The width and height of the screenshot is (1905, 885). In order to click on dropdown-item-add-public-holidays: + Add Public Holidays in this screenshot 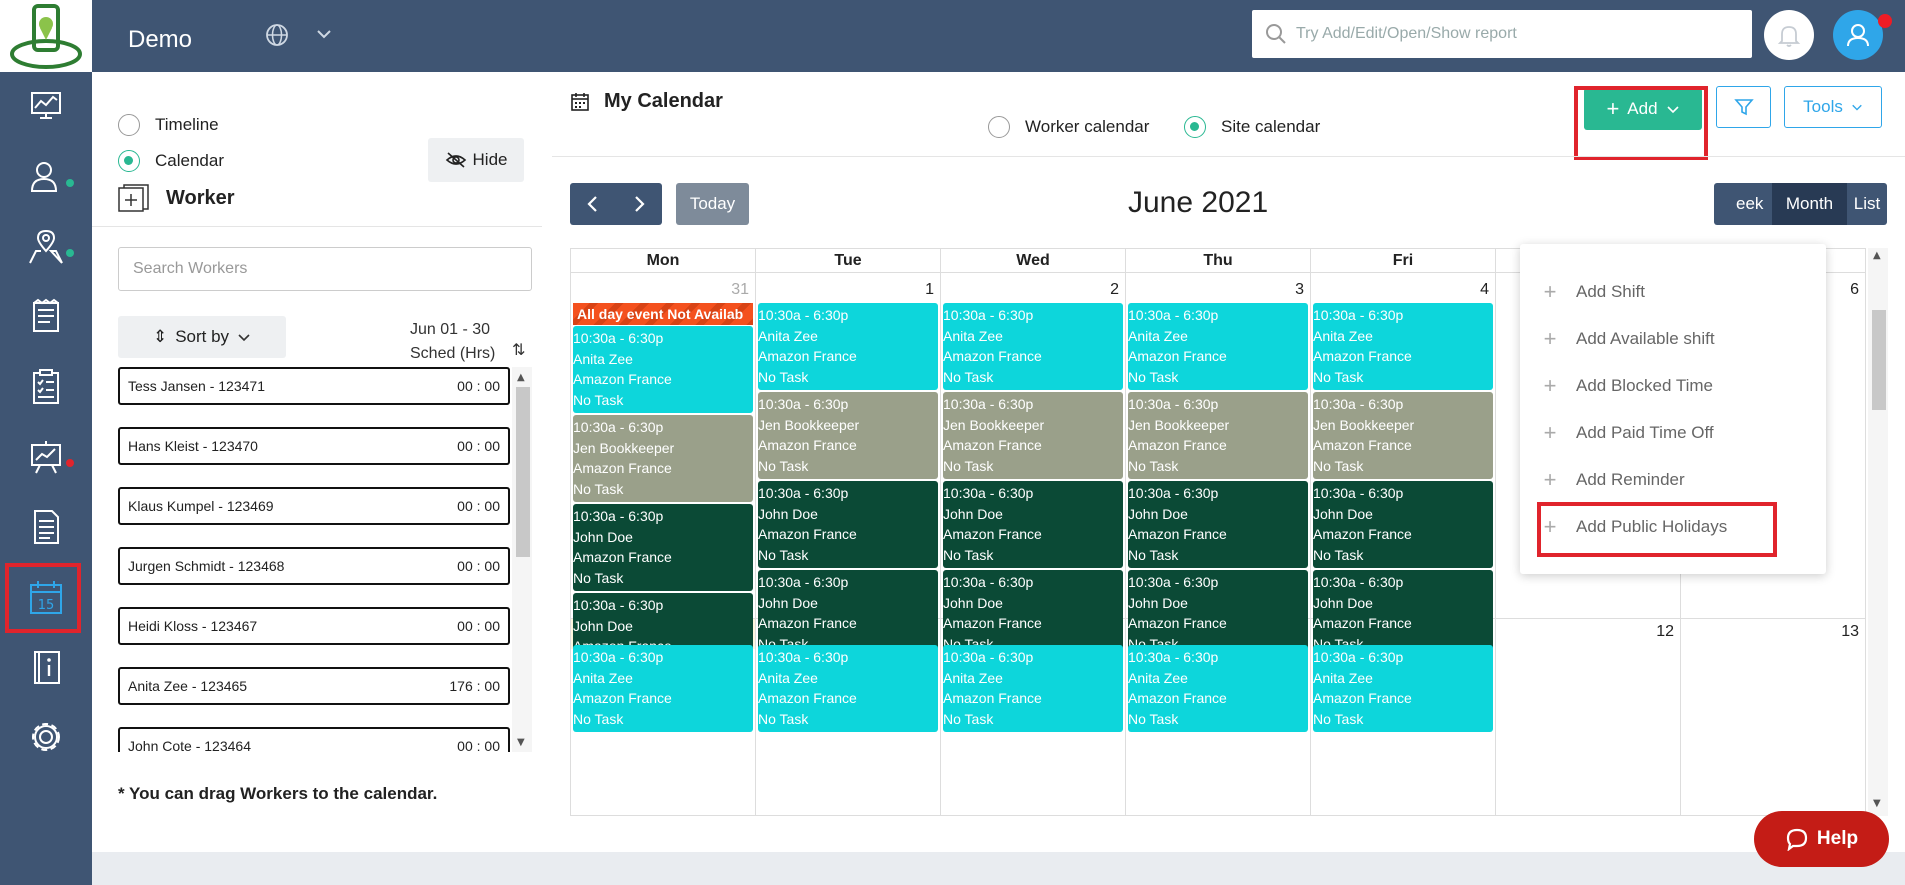, I will do `click(1635, 527)`.